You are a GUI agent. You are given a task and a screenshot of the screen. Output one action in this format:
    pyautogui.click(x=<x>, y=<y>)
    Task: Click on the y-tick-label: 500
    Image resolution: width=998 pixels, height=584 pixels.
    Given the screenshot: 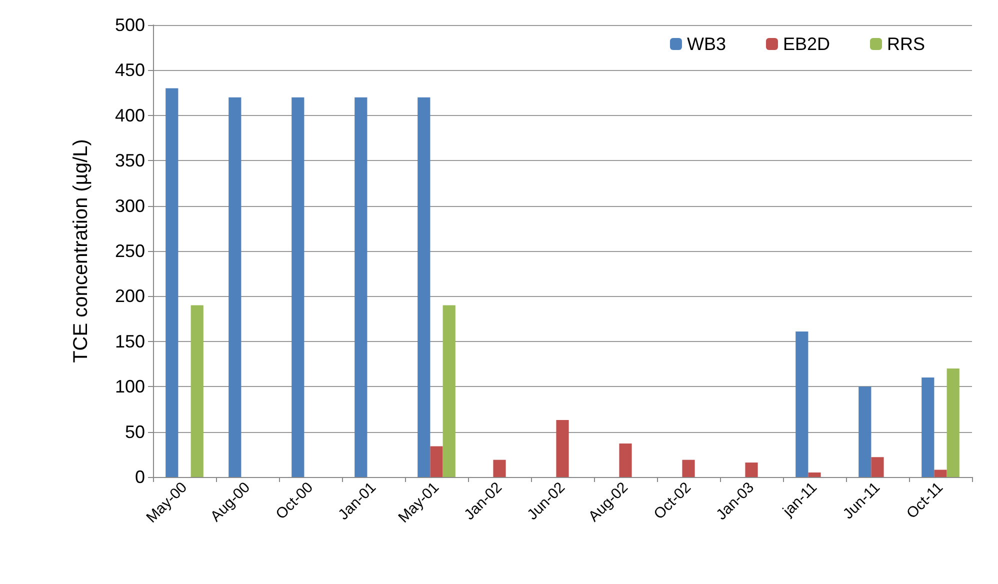 What is the action you would take?
    pyautogui.click(x=129, y=25)
    